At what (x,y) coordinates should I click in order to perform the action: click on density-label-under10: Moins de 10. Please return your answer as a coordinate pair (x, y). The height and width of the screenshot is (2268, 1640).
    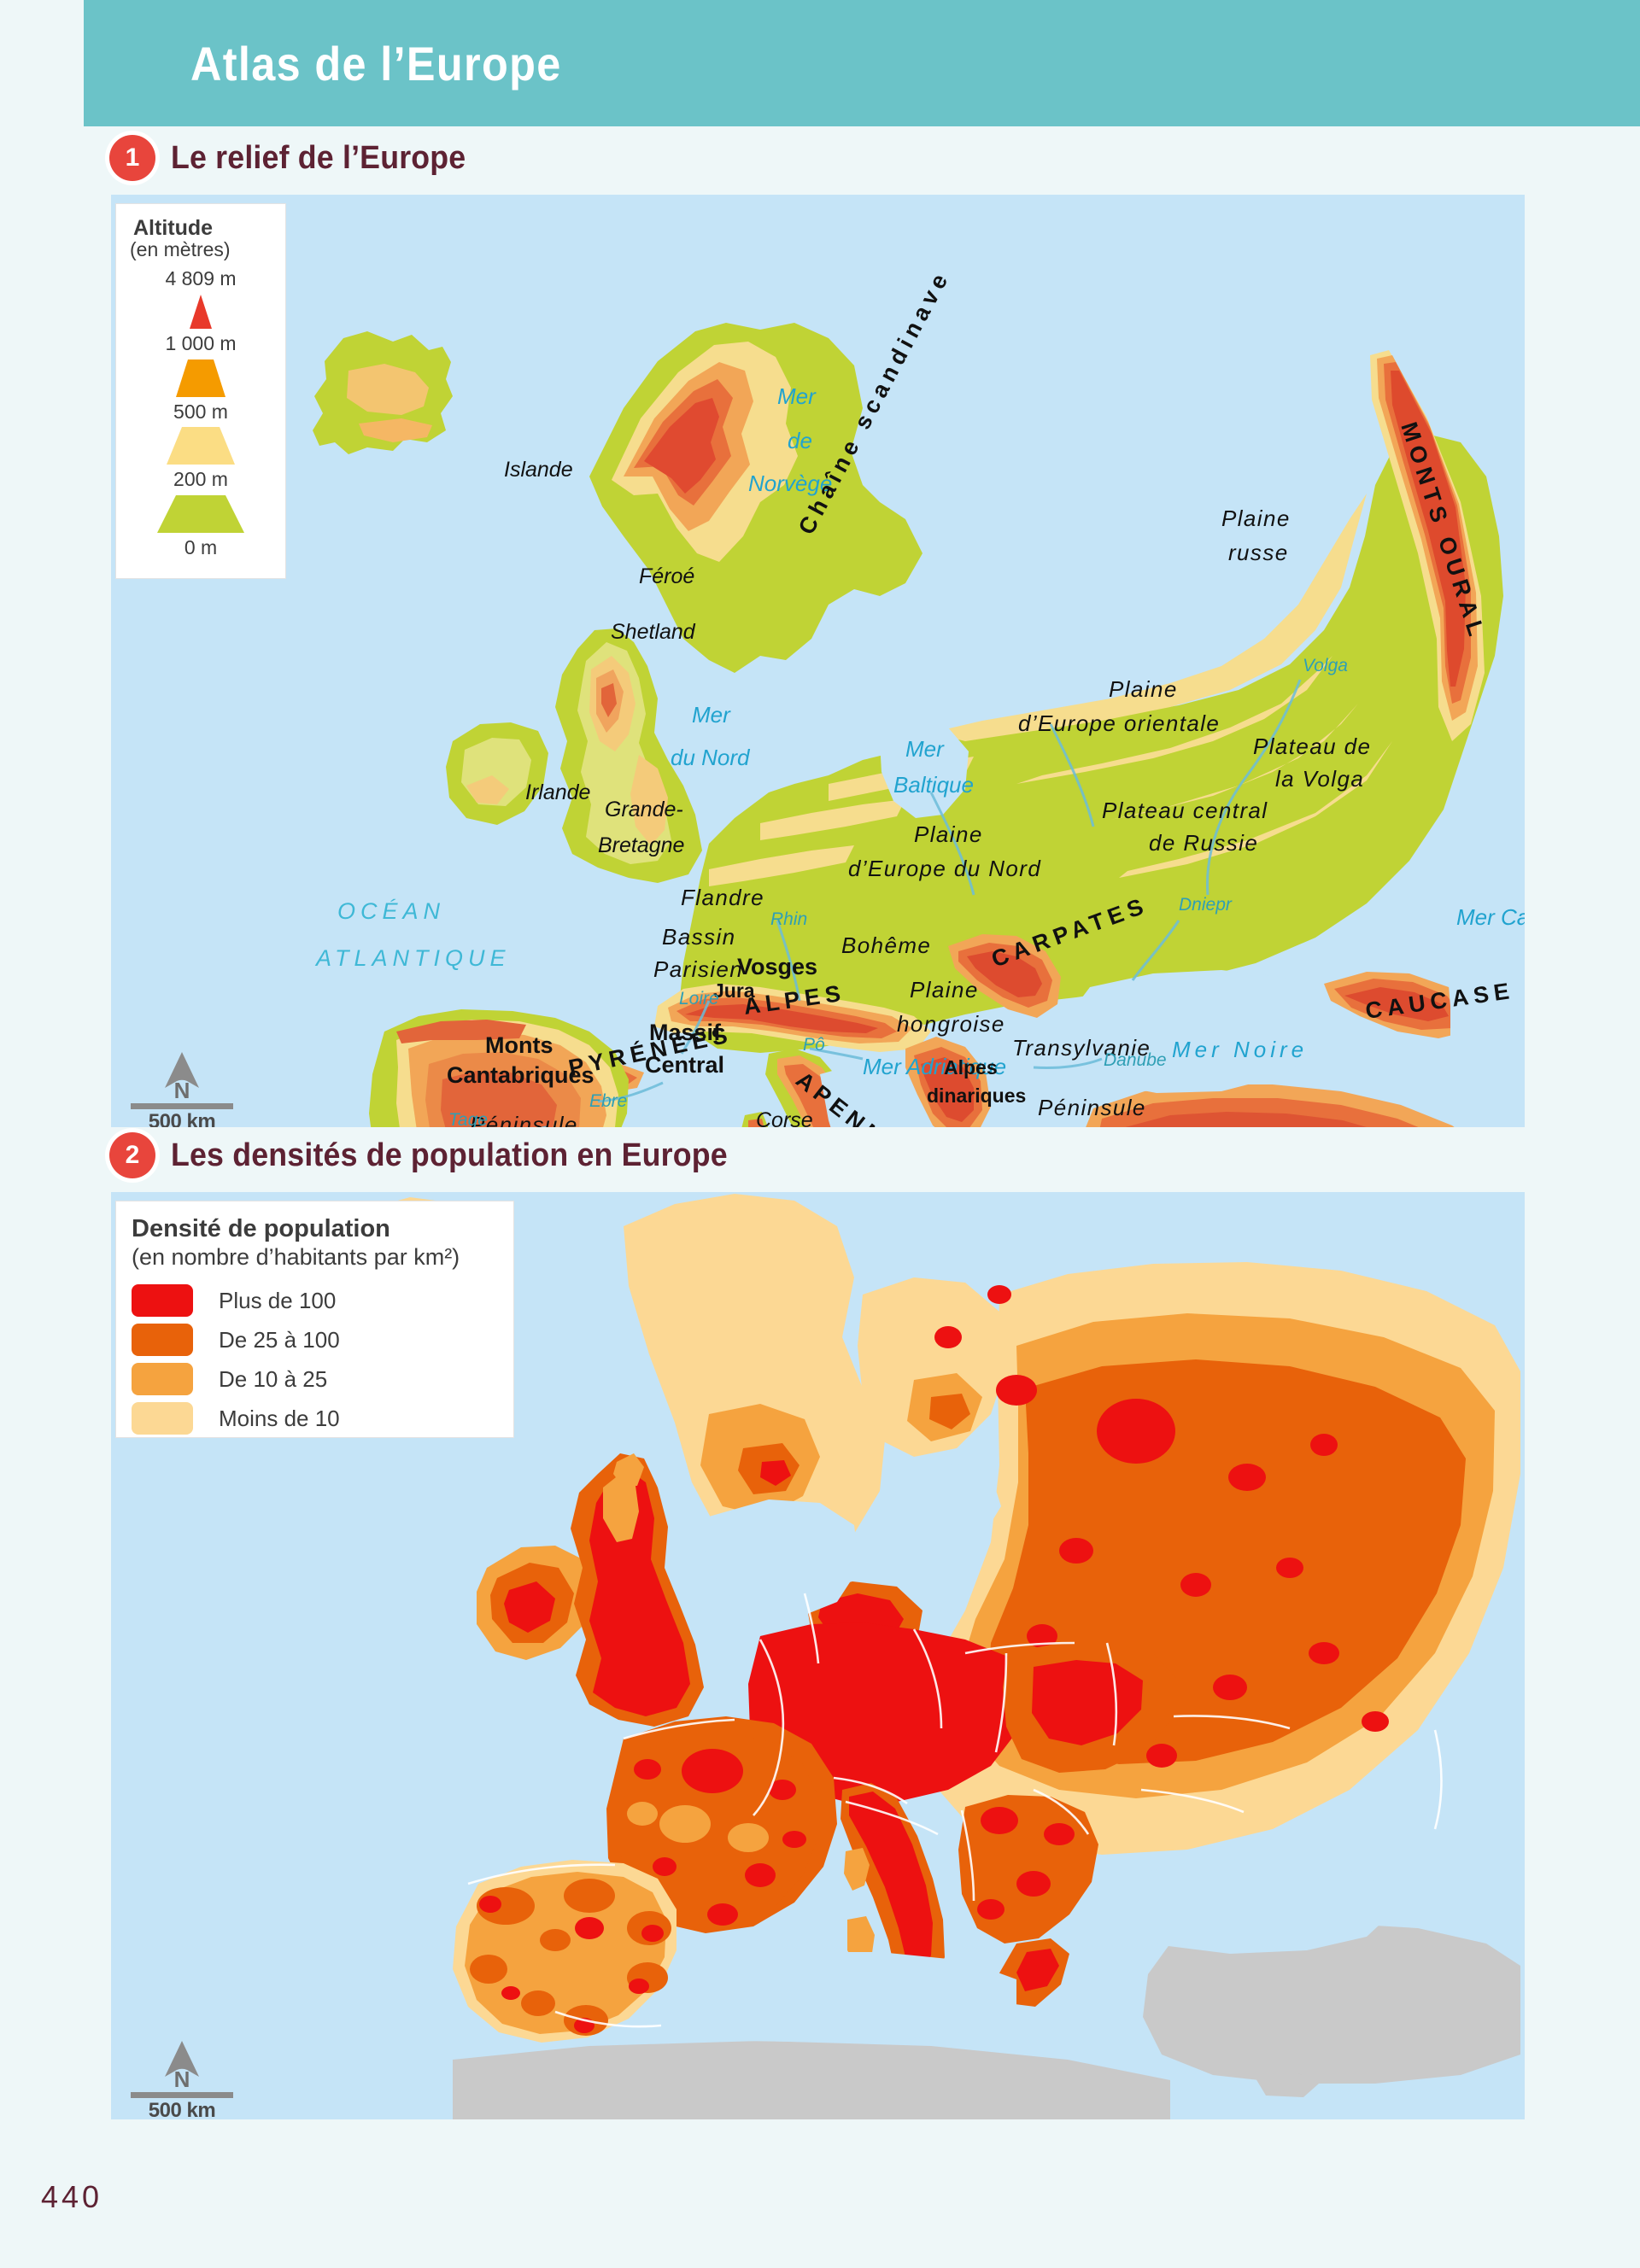
    Looking at the image, I should click on (279, 1418).